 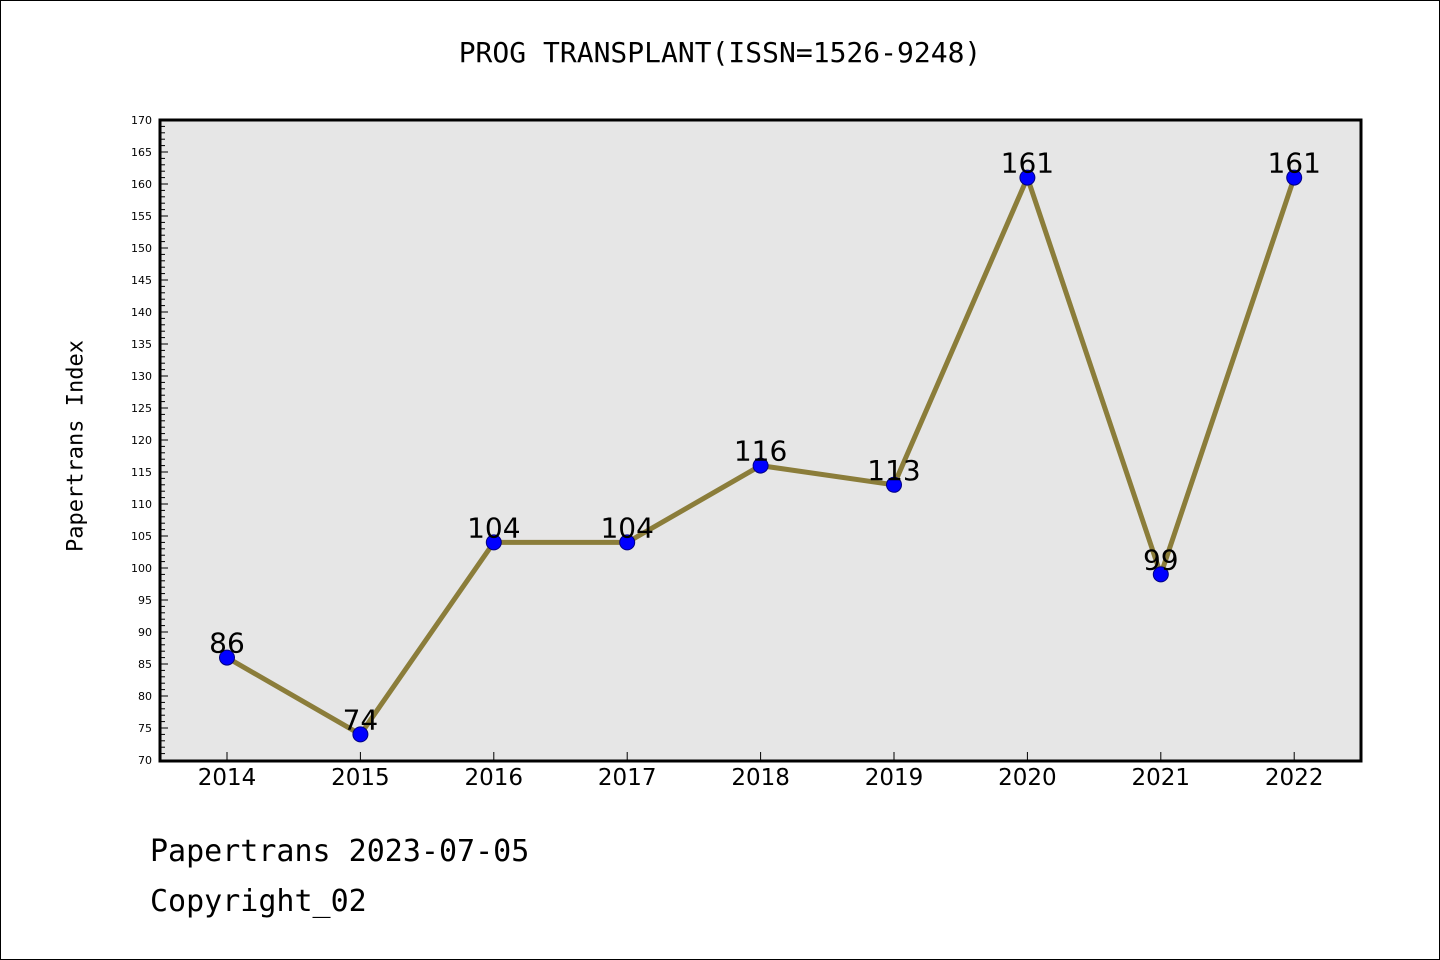 What do you see at coordinates (145, 760) in the screenshot?
I see `y-tick-label: 70` at bounding box center [145, 760].